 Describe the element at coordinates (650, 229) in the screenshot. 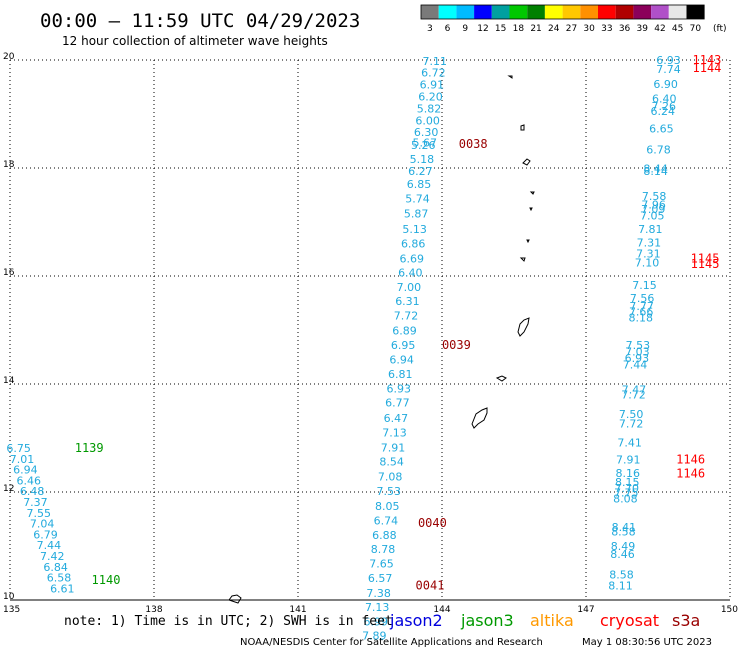

I see `swh-value: 7.81` at that location.